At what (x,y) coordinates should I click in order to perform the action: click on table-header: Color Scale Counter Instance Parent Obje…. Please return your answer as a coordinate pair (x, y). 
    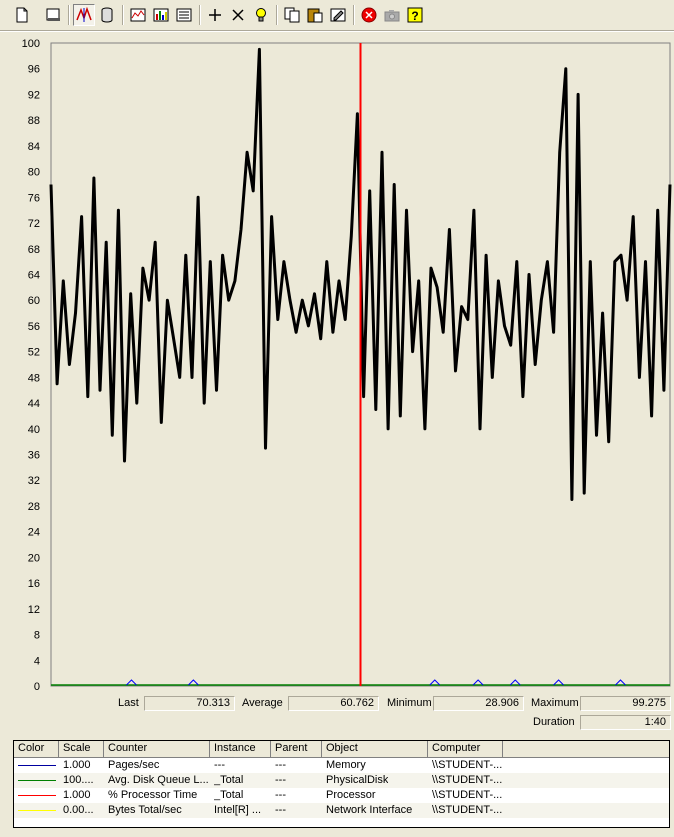
    Looking at the image, I should click on (341, 749).